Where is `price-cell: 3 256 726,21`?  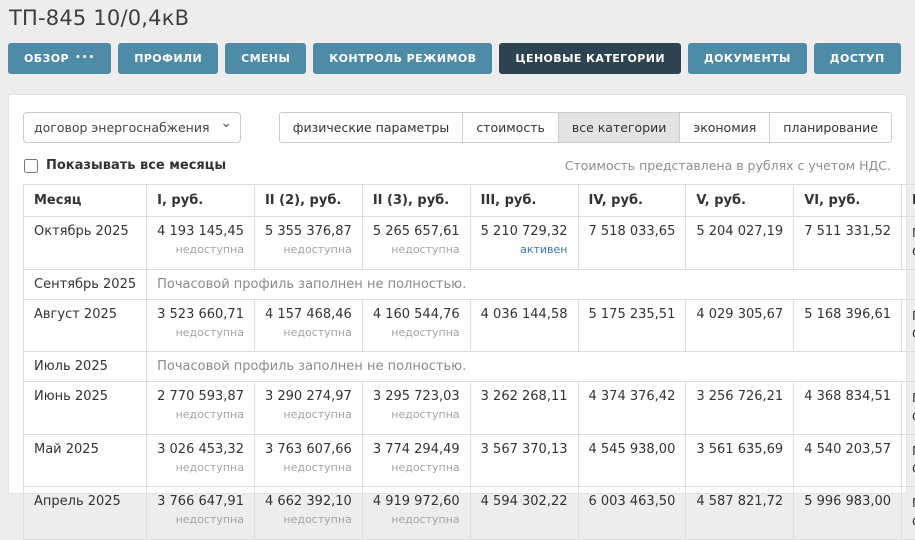
price-cell: 3 256 726,21 is located at coordinates (740, 408).